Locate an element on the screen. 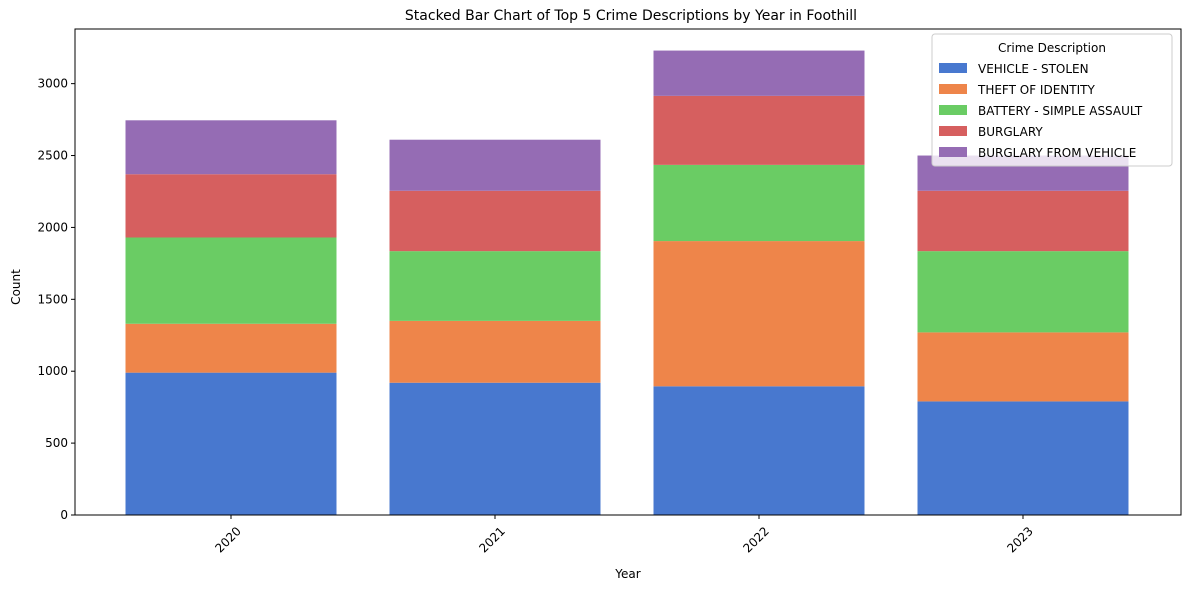 The width and height of the screenshot is (1189, 589). x-axis-label: Year is located at coordinates (627, 574).